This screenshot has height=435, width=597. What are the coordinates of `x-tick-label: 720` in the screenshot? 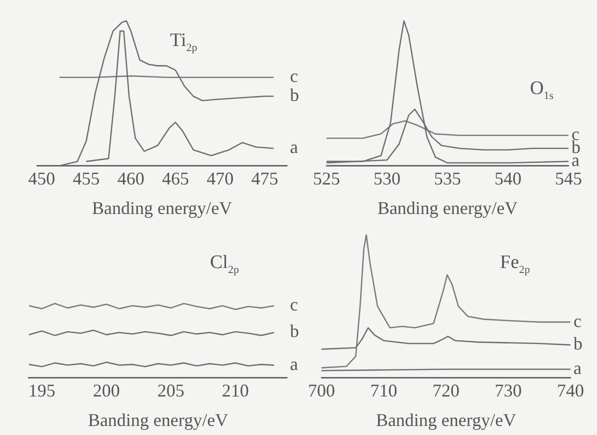 It's located at (446, 390).